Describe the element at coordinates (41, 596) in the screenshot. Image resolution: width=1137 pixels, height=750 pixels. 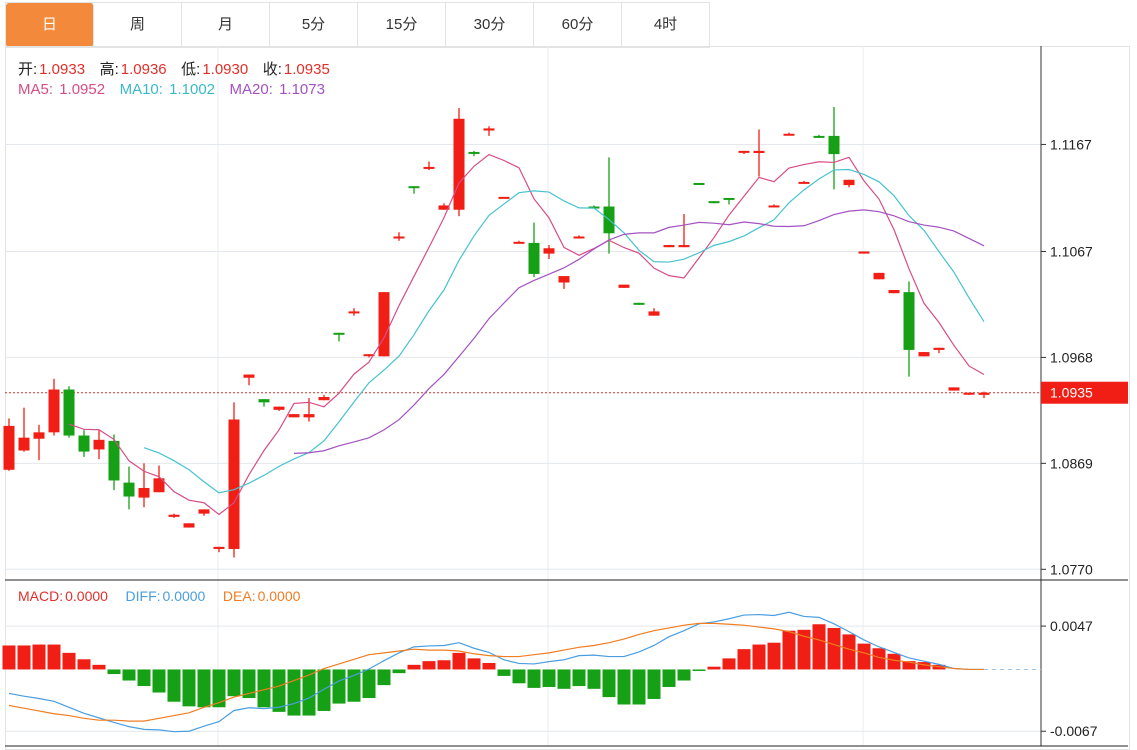
I see `macd-label: MACD:` at that location.